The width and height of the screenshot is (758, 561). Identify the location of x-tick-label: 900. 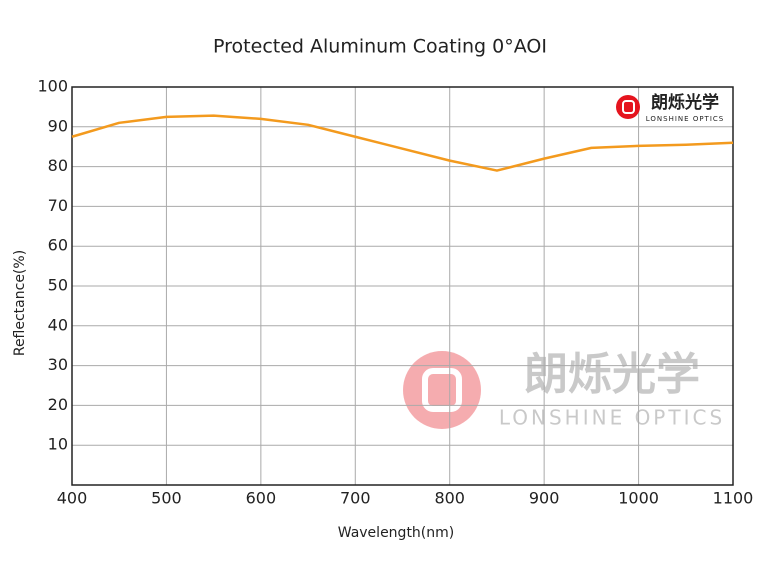
(544, 498).